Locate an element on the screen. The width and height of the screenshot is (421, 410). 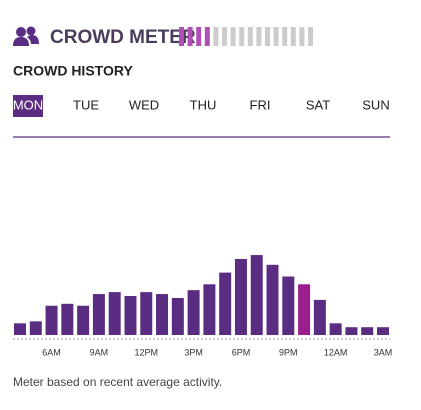
day-tab: MON is located at coordinates (28, 104).